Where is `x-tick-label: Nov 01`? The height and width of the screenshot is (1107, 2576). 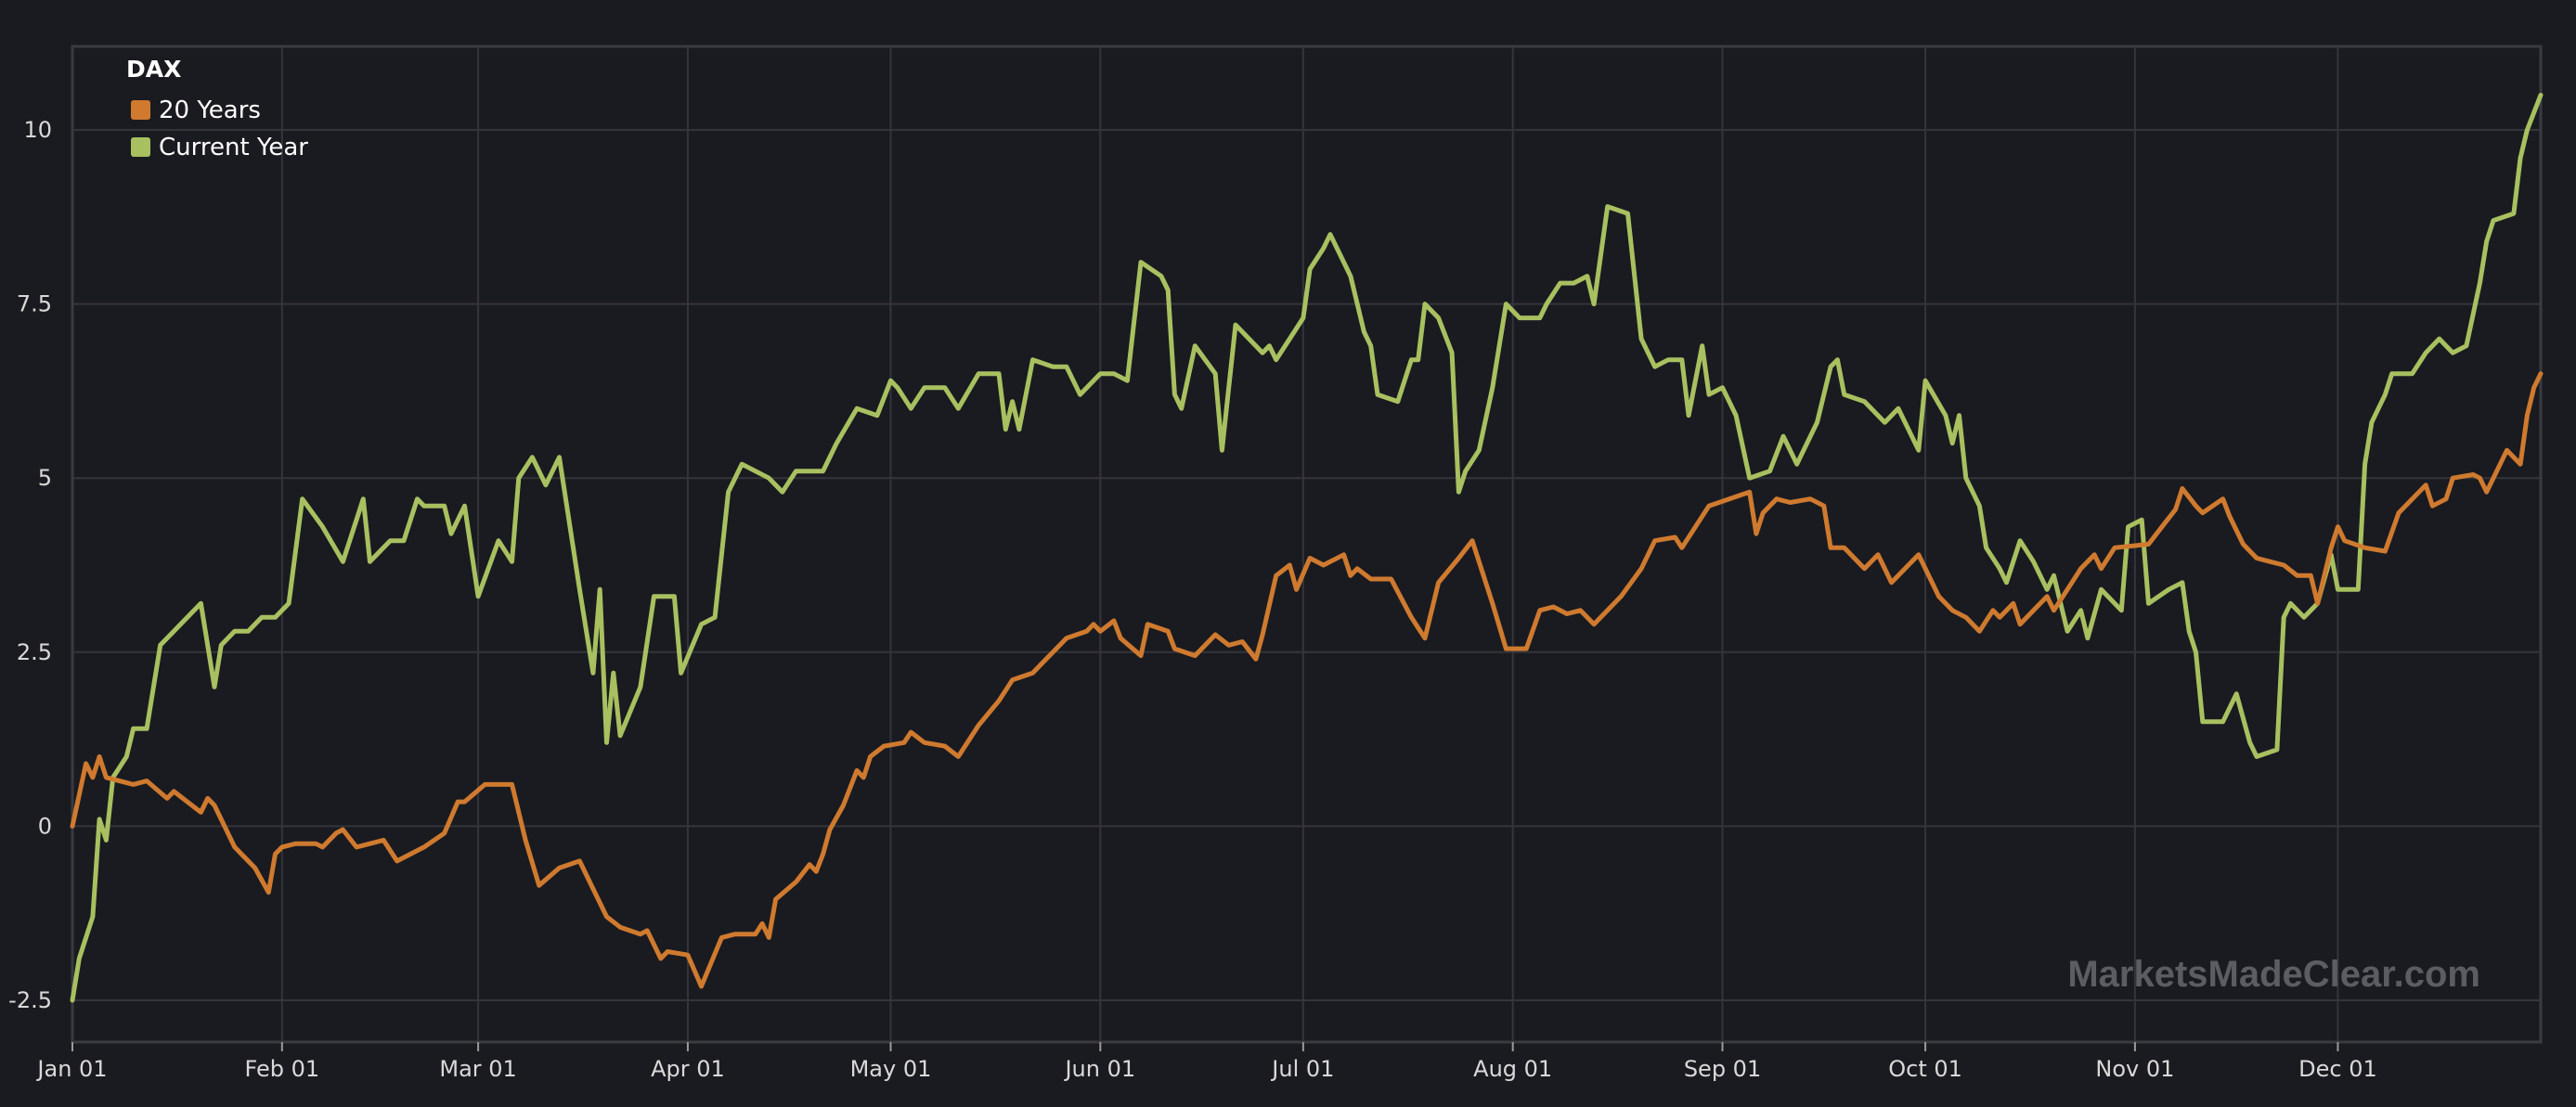
x-tick-label: Nov 01 is located at coordinates (2134, 1069).